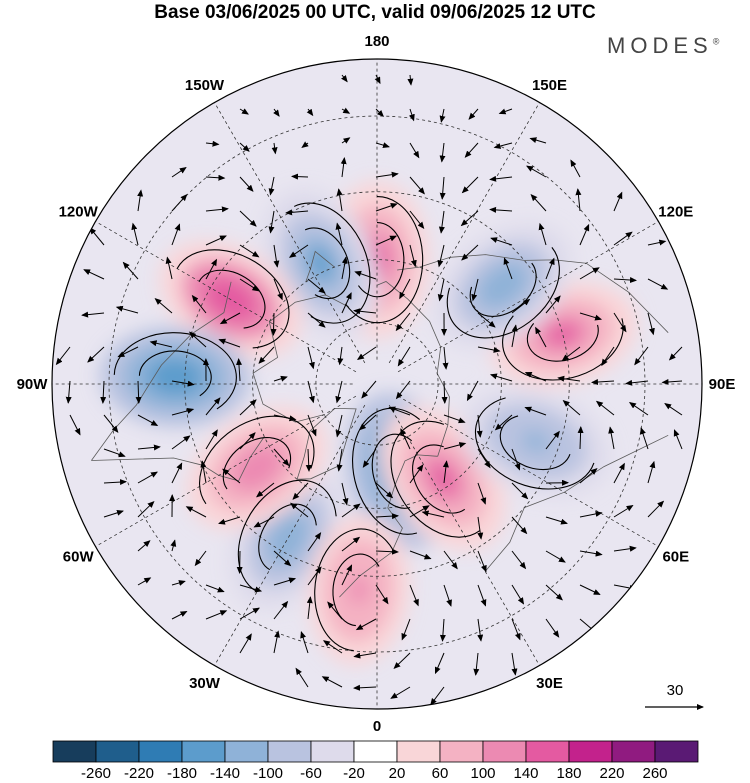  I want to click on colorbar-label: -60, so click(311, 773).